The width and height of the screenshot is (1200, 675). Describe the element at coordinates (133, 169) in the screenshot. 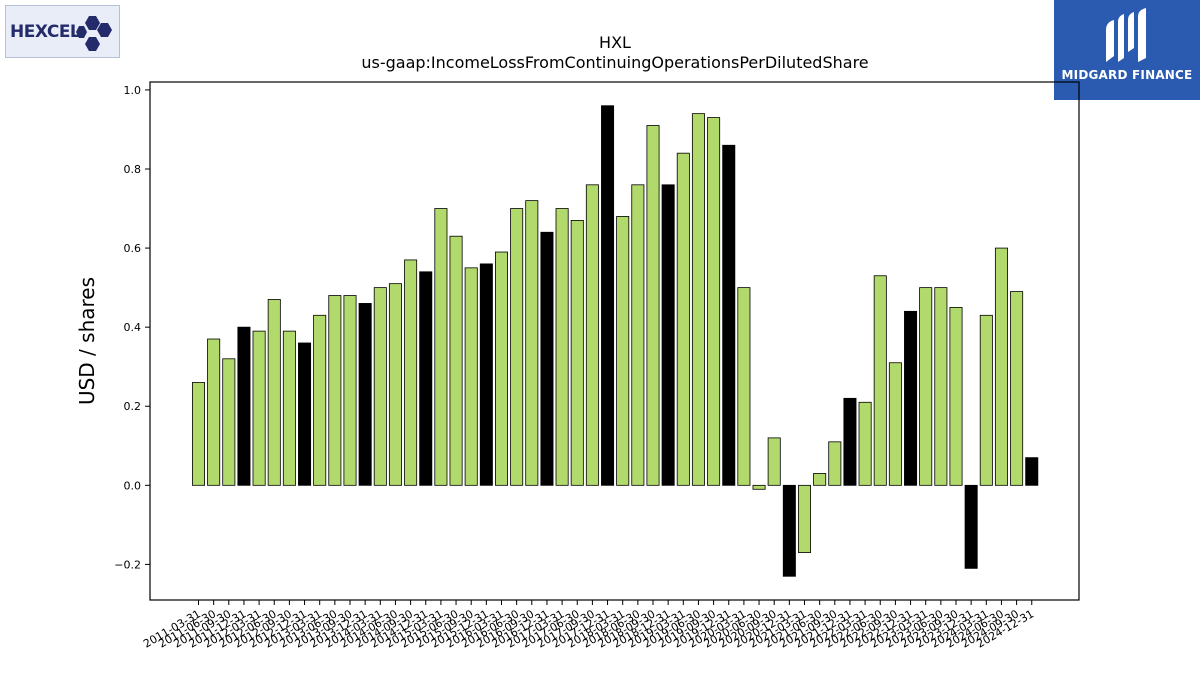

I see `y-tick-label: 0.8` at that location.